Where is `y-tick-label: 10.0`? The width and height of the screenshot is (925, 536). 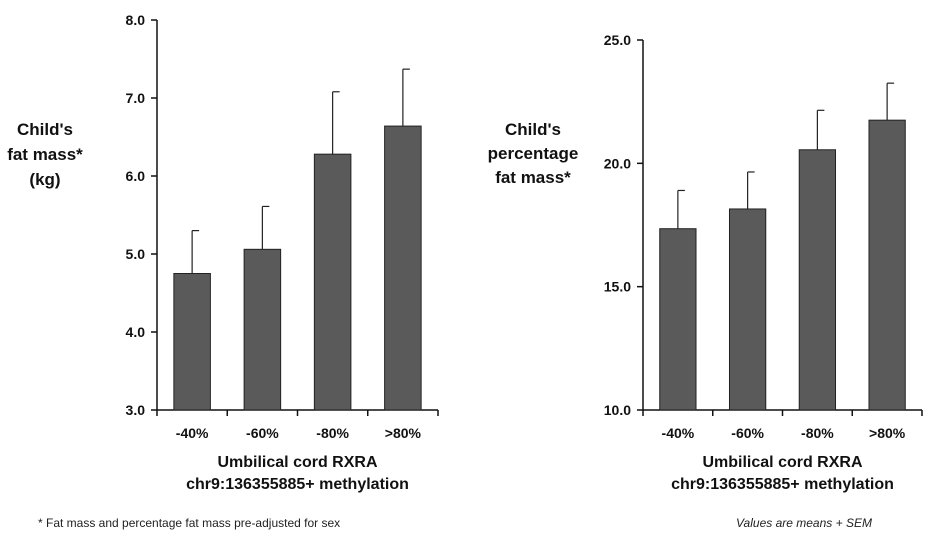 y-tick-label: 10.0 is located at coordinates (617, 410).